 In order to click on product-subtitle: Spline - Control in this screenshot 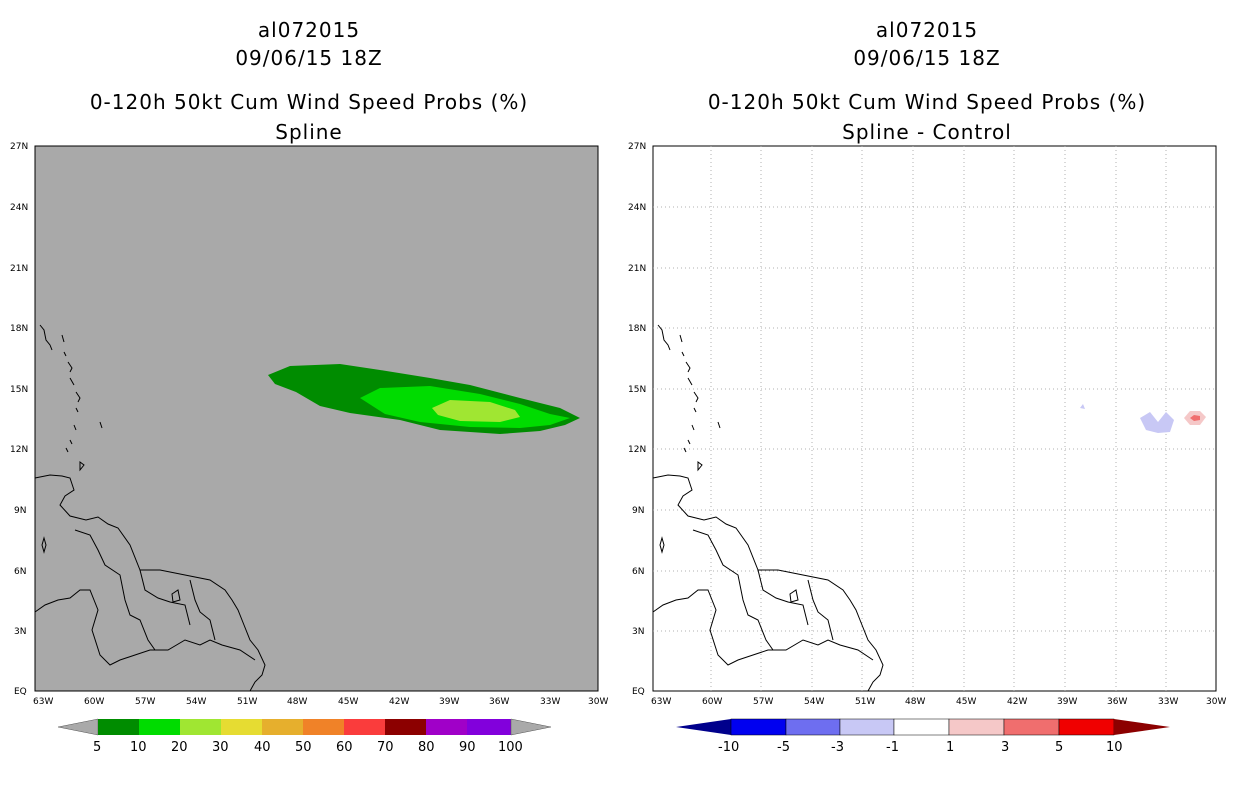, I will do `click(927, 132)`.